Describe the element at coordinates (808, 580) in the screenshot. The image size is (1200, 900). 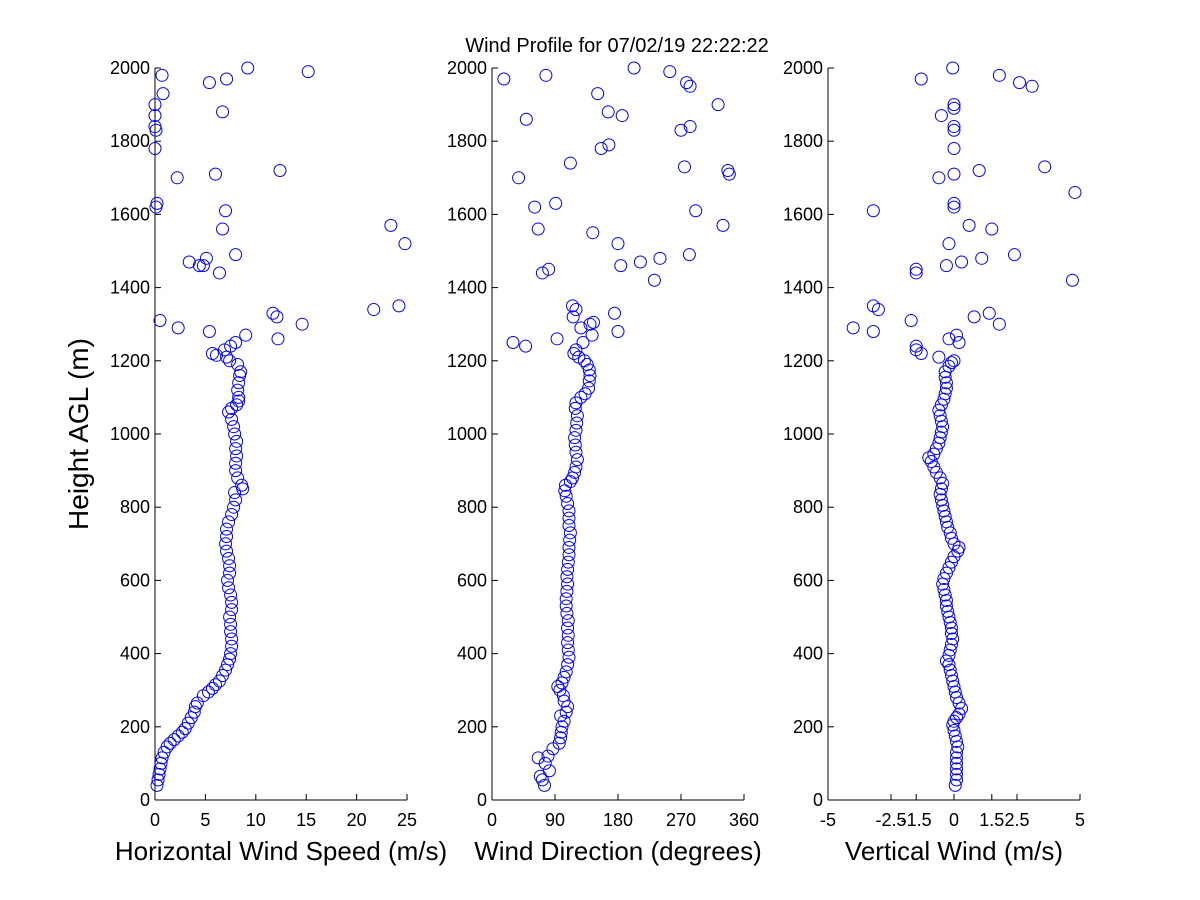
I see `y-tick-label: 600` at that location.